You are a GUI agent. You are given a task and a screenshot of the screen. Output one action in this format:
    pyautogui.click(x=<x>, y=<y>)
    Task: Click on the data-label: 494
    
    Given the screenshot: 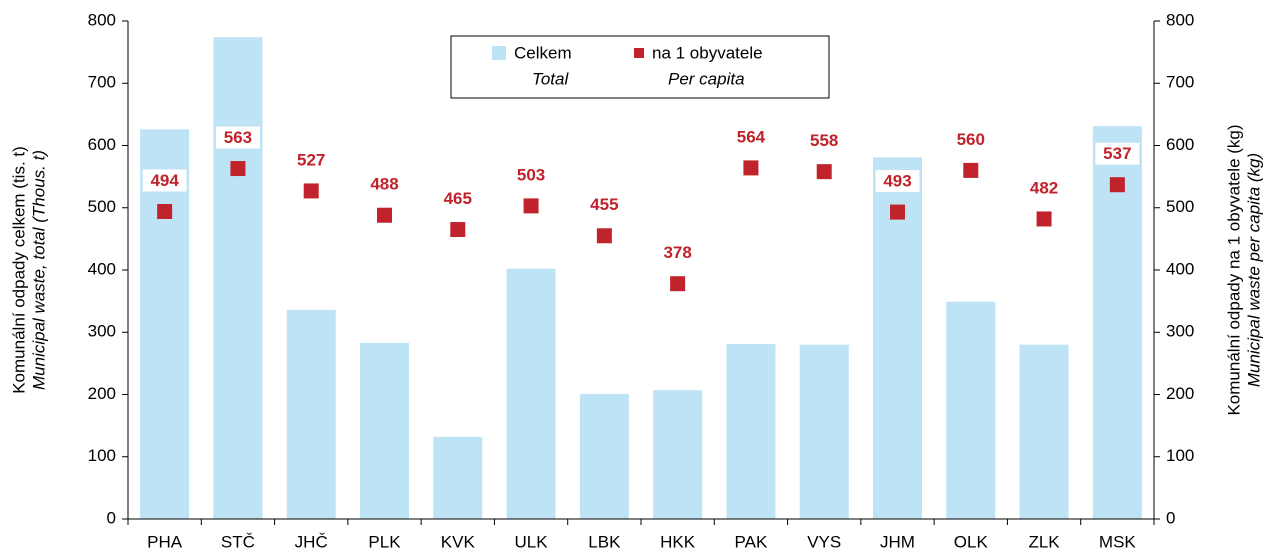 What is the action you would take?
    pyautogui.click(x=164, y=180)
    